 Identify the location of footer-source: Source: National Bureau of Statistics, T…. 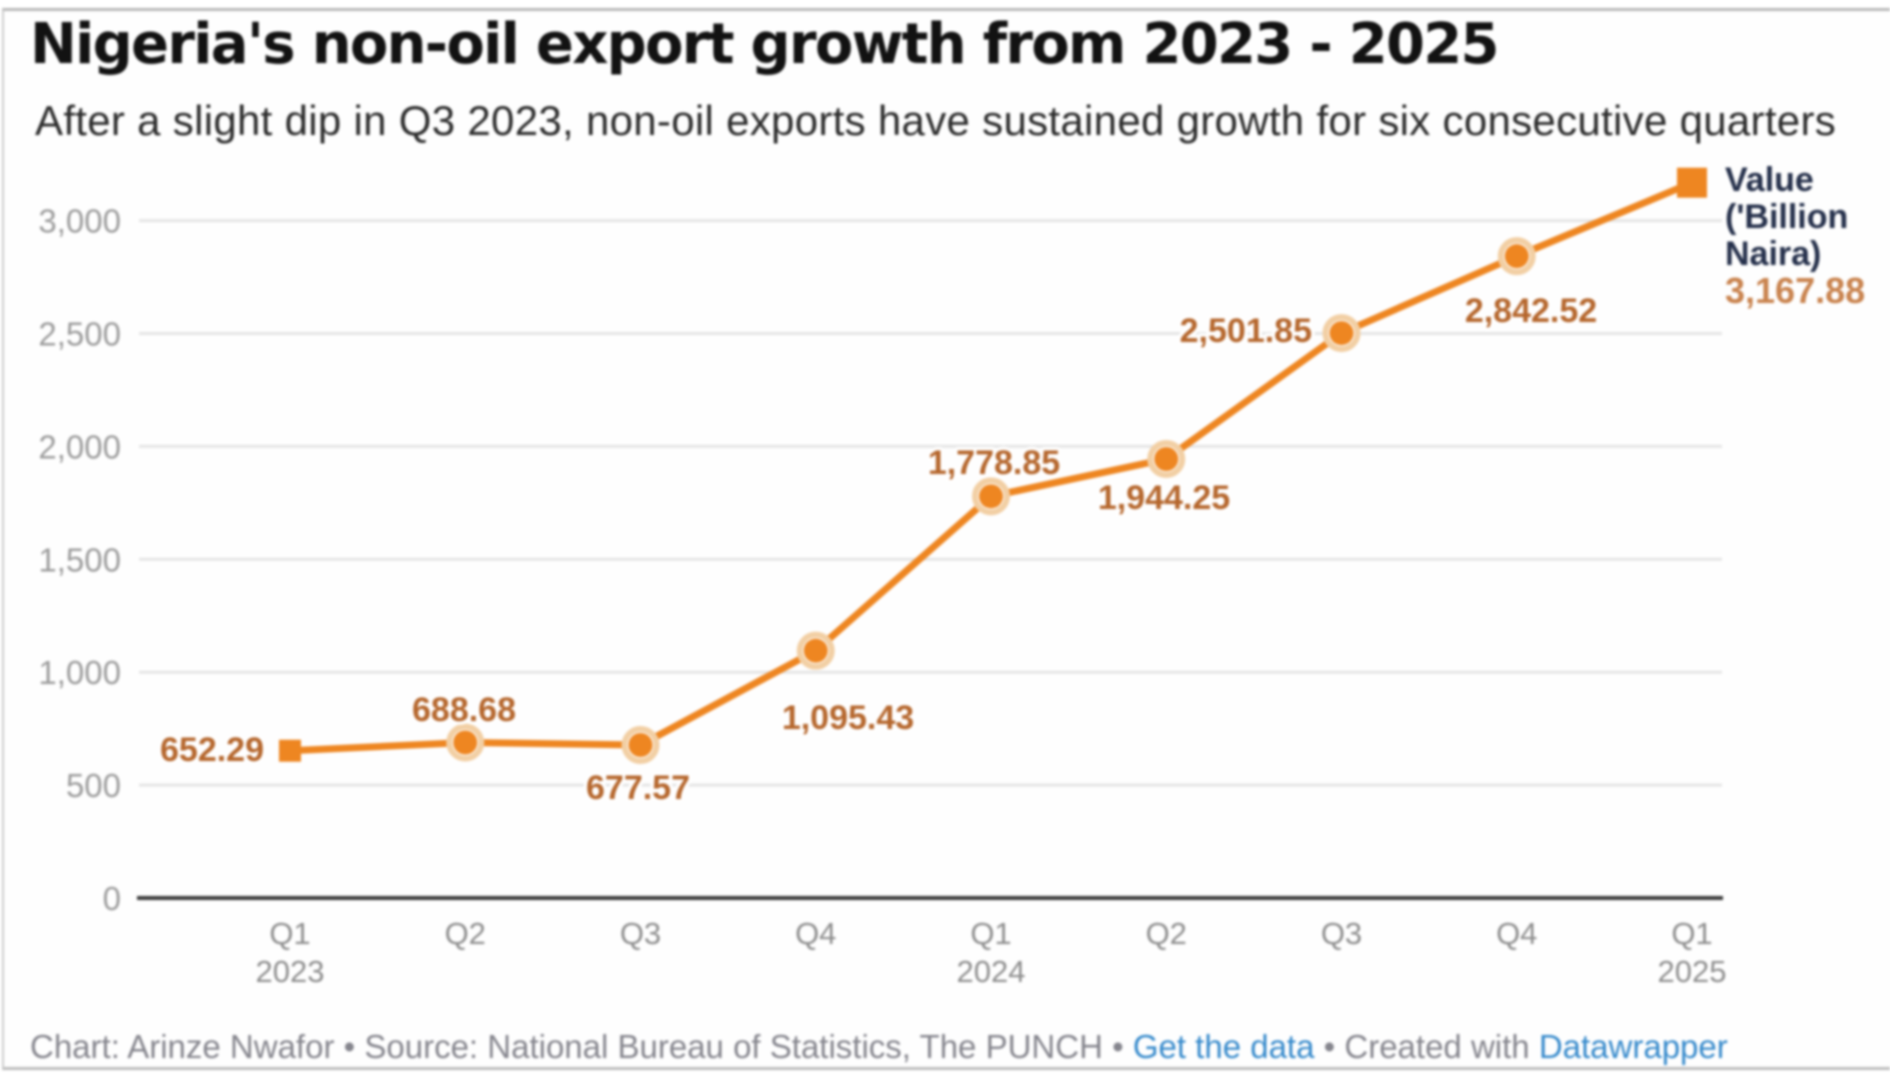
(733, 1046).